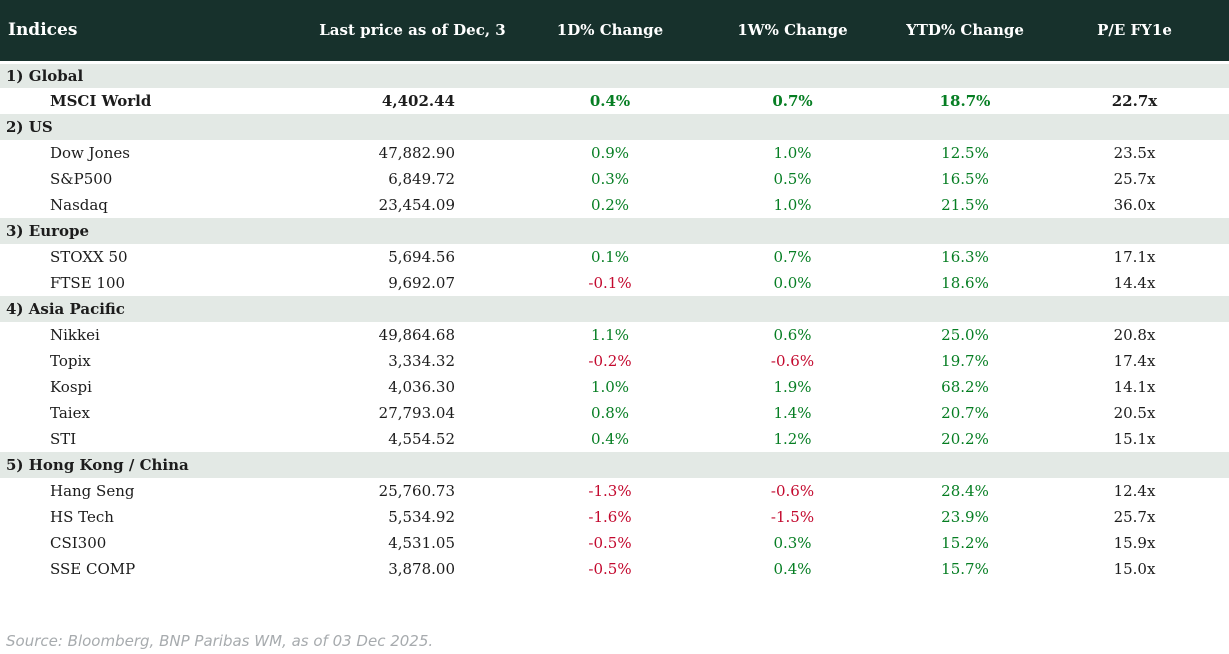  What do you see at coordinates (421, 283) in the screenshot?
I see `last-price-cell: 9,692.07` at bounding box center [421, 283].